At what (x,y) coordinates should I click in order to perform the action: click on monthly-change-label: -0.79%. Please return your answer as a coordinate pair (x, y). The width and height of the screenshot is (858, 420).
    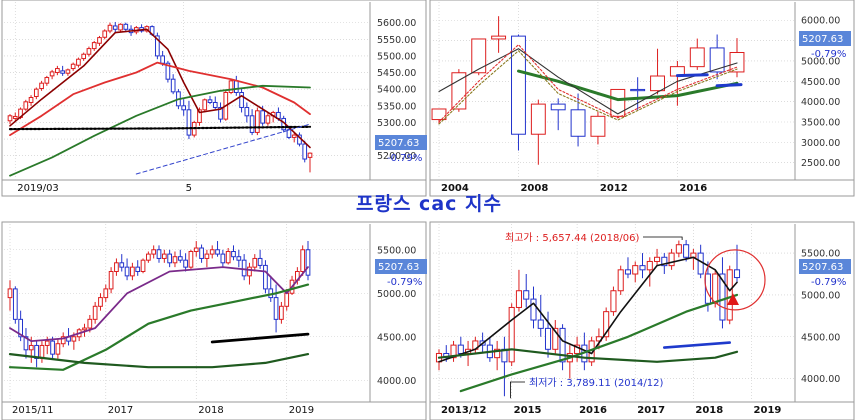
    Looking at the image, I should click on (828, 282).